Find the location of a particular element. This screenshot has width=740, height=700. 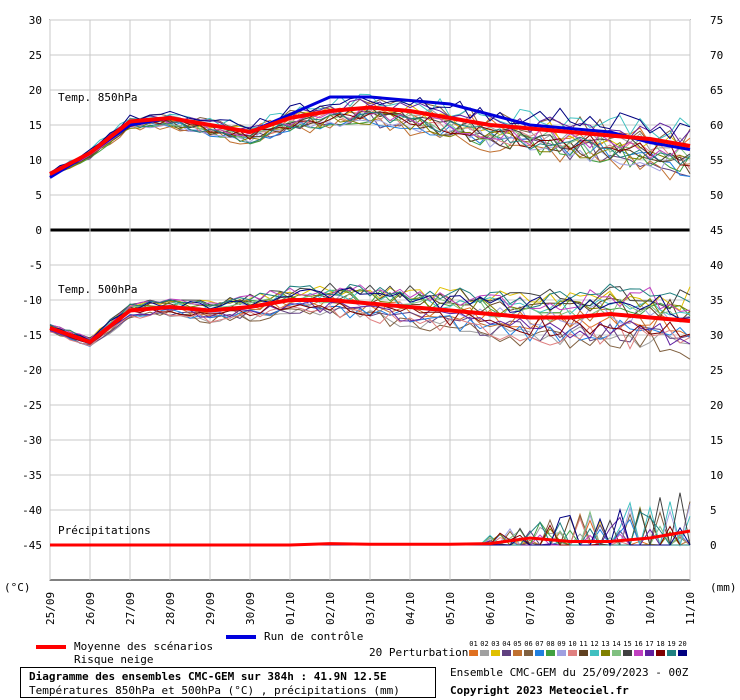

snow-label: Risque neige is located at coordinates (114, 659).